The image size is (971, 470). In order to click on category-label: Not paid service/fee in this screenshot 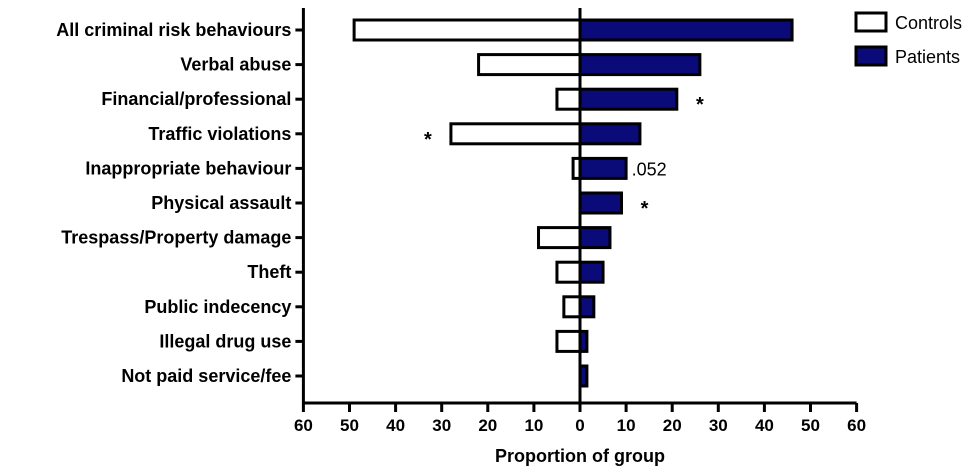, I will do `click(206, 376)`.